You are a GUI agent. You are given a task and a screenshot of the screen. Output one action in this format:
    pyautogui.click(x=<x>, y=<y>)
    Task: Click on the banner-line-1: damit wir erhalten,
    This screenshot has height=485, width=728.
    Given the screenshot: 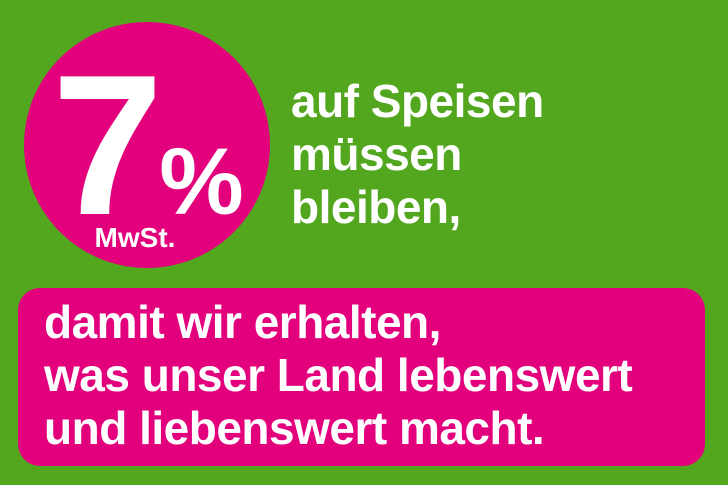 What is the action you would take?
    pyautogui.click(x=242, y=322)
    